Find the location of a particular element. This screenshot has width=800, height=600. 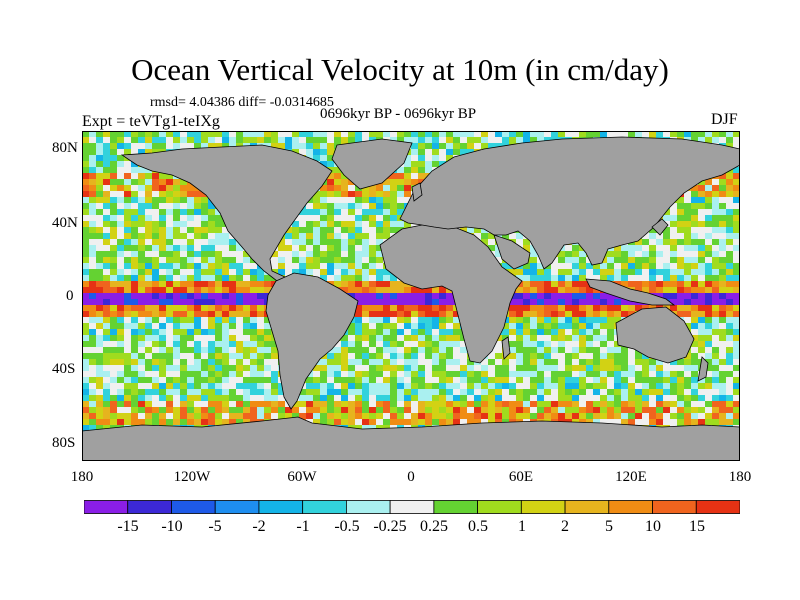

lat-label-40s: 40S is located at coordinates (64, 369).